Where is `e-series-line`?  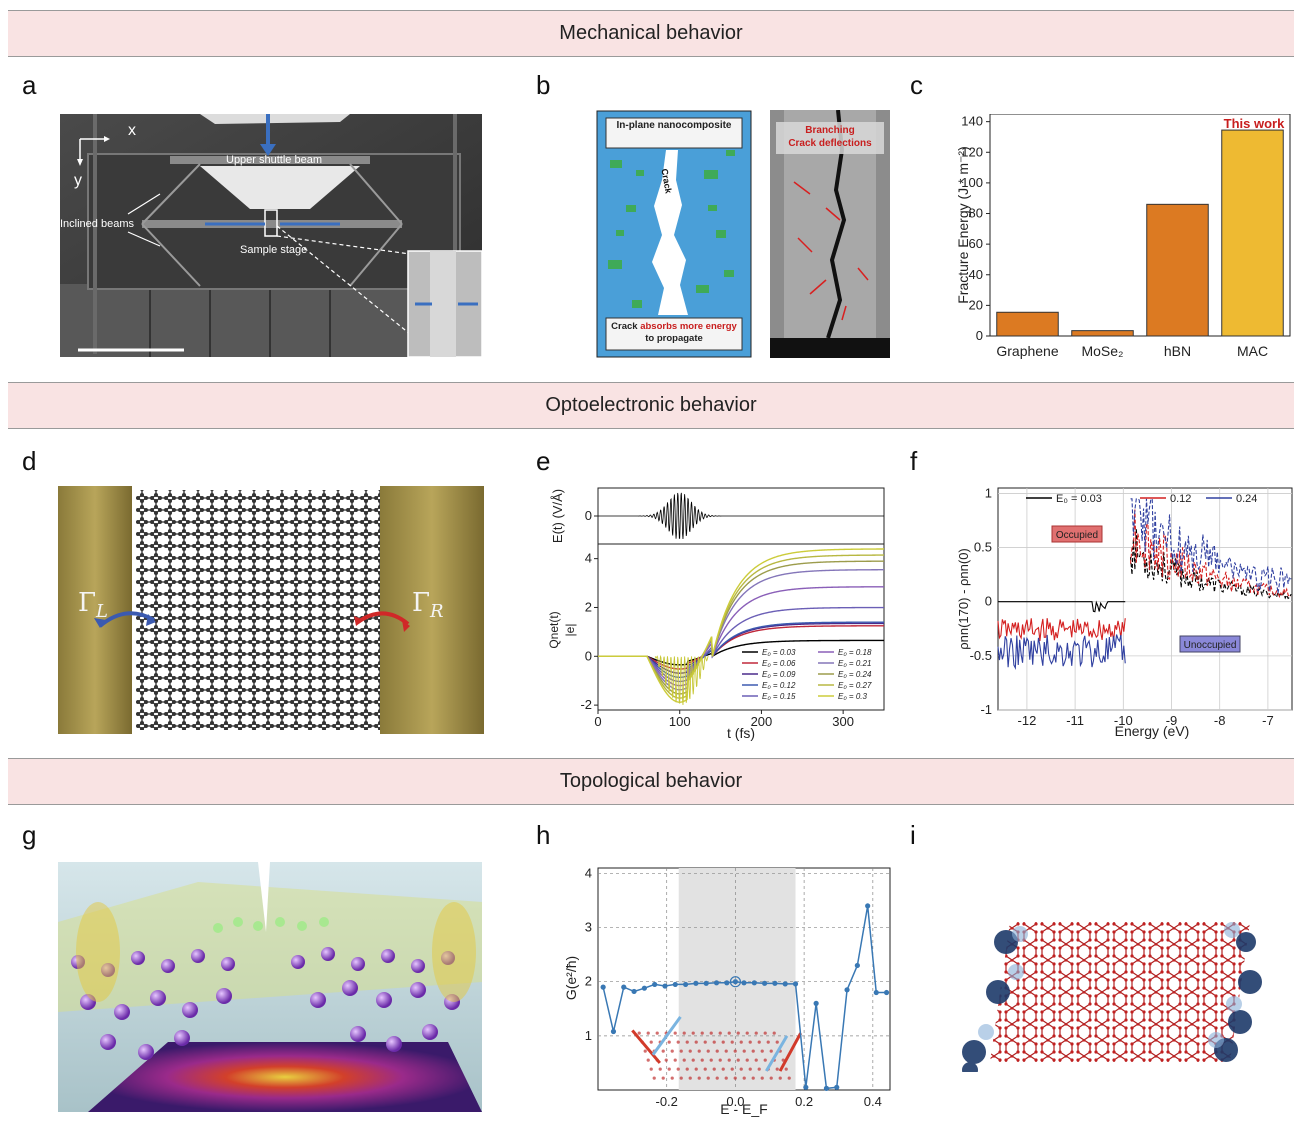
e-series-line is located at coordinates (741, 625).